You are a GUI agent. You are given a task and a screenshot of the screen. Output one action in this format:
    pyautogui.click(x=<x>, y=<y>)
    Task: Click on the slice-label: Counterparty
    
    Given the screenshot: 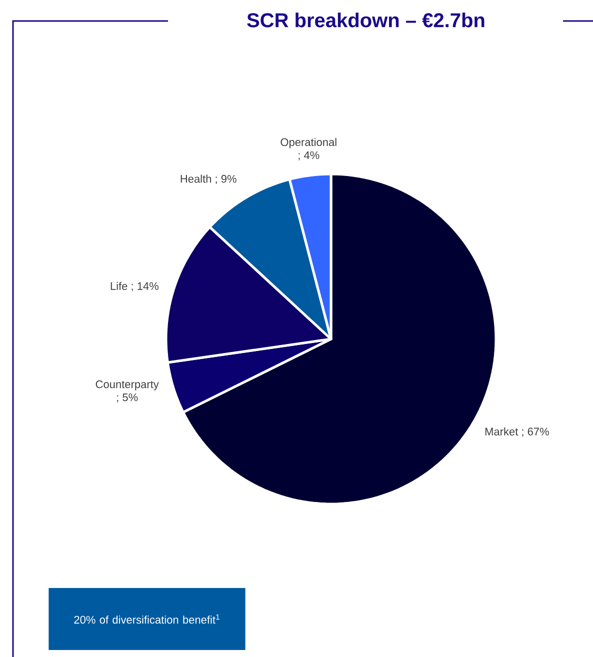 What is the action you would take?
    pyautogui.click(x=127, y=385)
    